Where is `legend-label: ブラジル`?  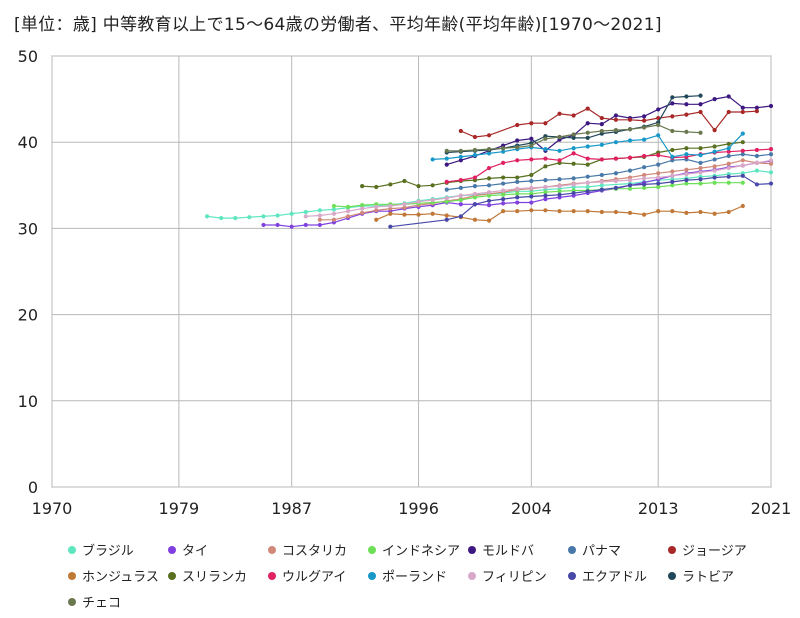
legend-label: ブラジル is located at coordinates (108, 551).